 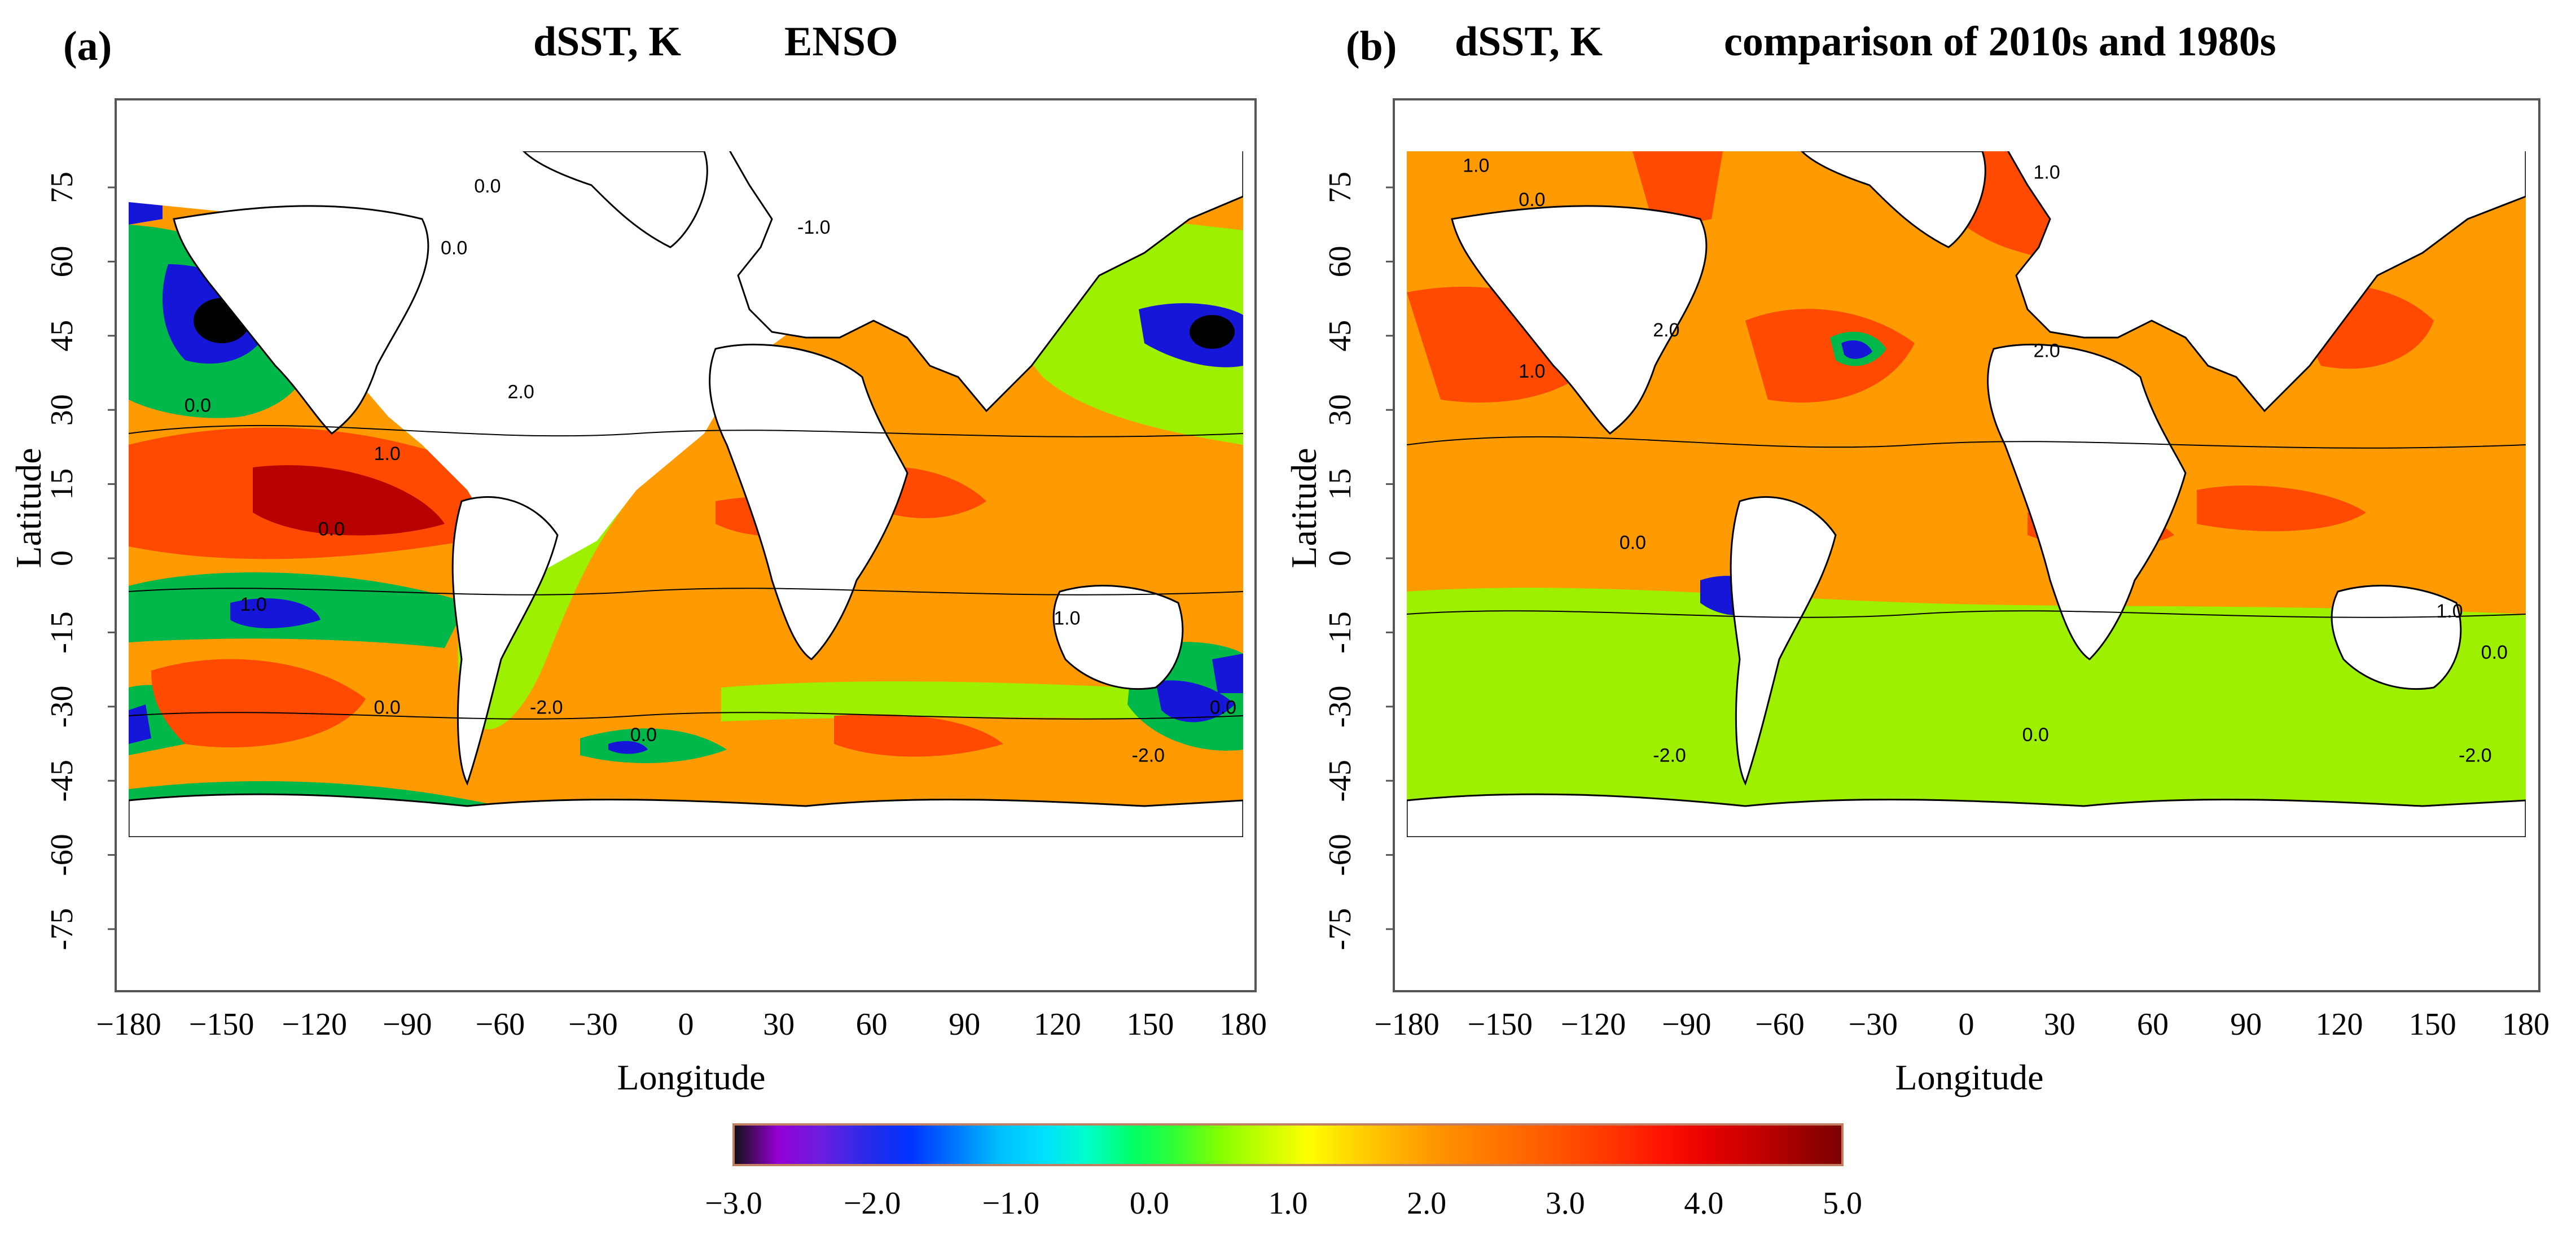 I want to click on panel-b-ylabel: Latitude, so click(x=1304, y=508).